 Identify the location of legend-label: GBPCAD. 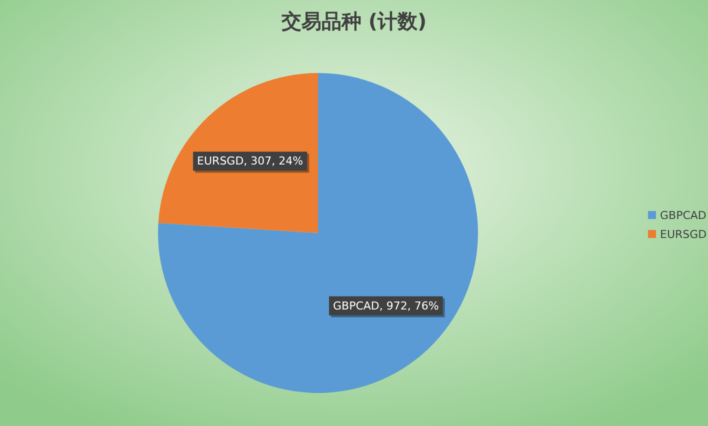
(683, 215).